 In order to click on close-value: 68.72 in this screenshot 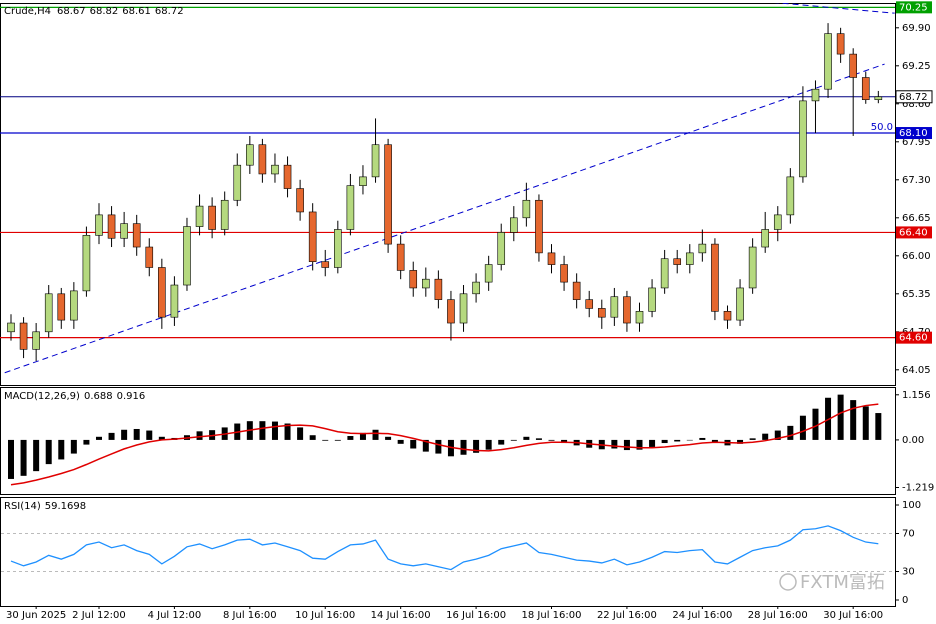, I will do `click(169, 11)`.